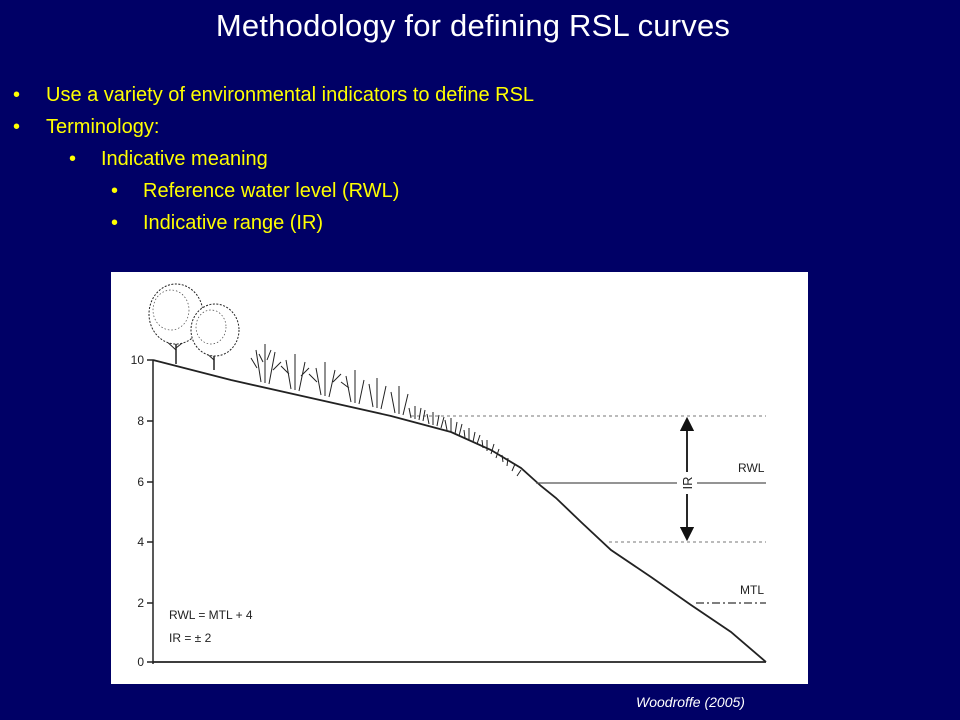 The height and width of the screenshot is (720, 960). Describe the element at coordinates (140, 603) in the screenshot. I see `y-tick-label: 2` at that location.